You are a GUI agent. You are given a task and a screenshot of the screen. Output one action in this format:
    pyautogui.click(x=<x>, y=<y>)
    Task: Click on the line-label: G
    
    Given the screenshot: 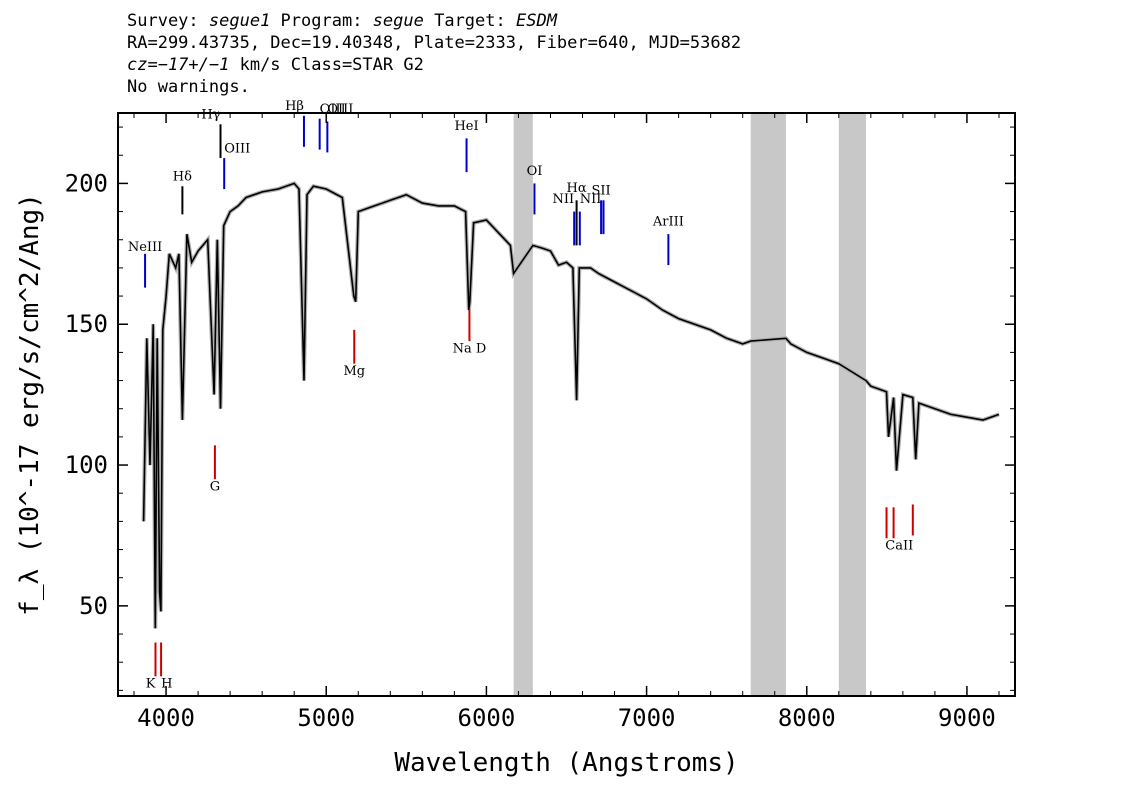 What is the action you would take?
    pyautogui.click(x=215, y=486)
    